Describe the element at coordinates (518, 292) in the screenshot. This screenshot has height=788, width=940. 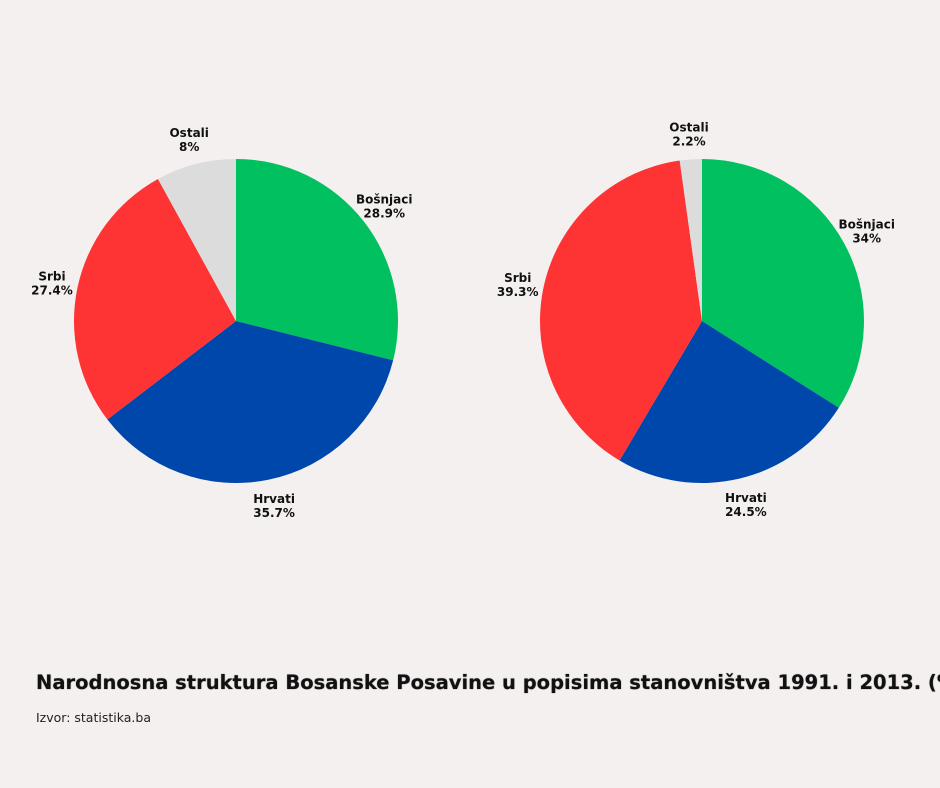
I see `slice-label-value: 39.3%` at that location.